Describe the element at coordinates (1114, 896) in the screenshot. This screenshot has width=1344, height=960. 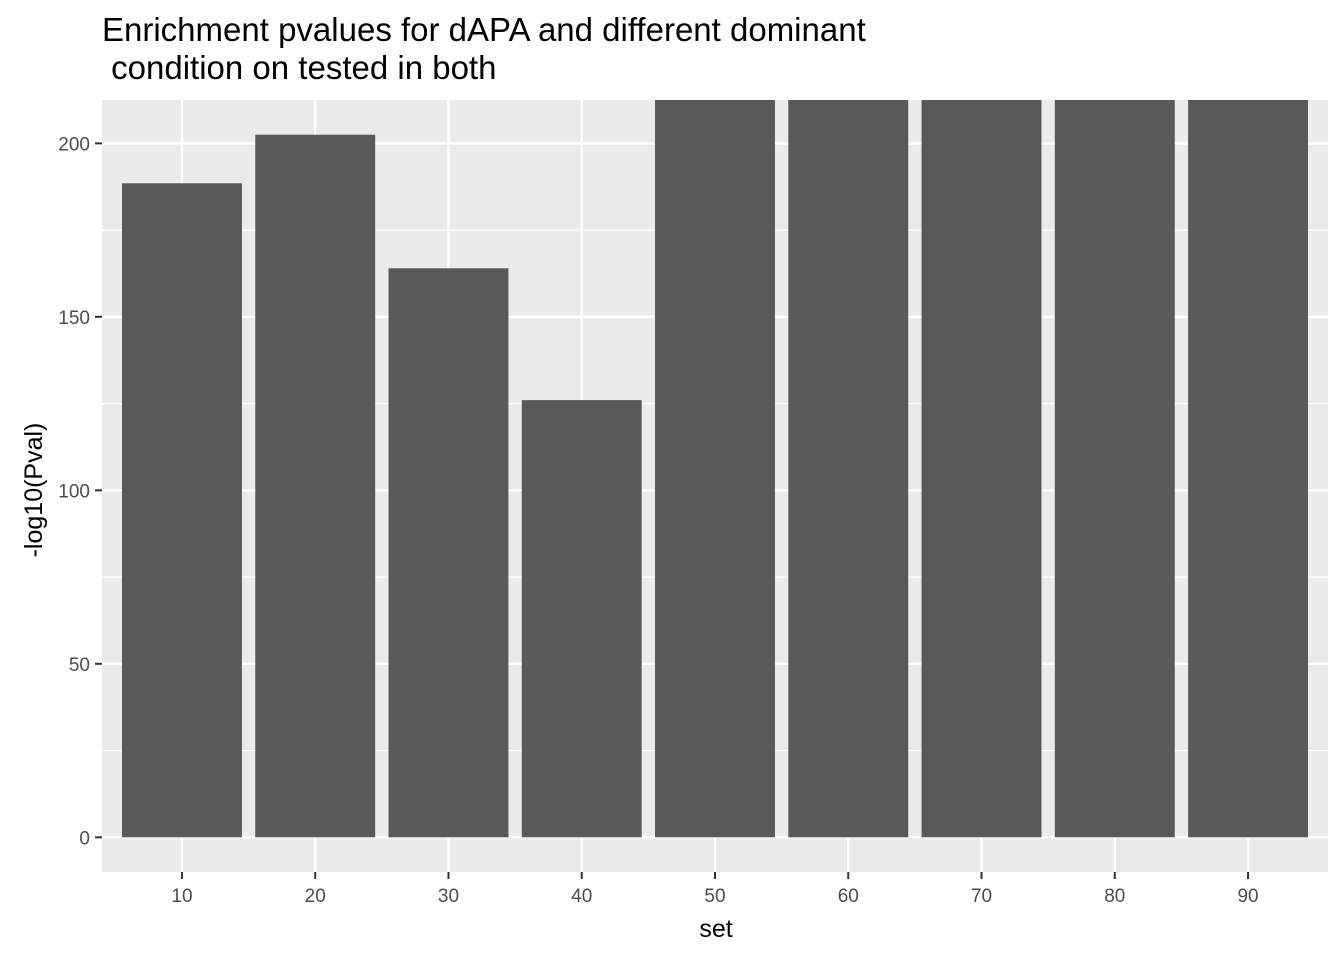
I see `x-tick-label: 80` at that location.